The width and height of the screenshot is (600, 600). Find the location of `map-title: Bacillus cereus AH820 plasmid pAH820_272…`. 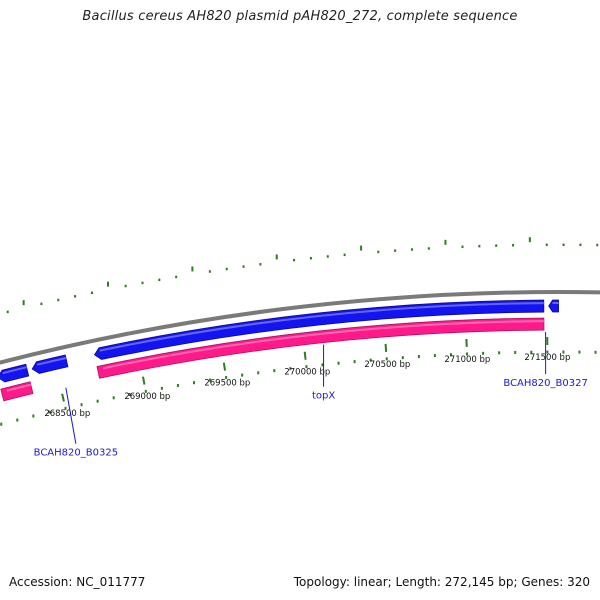

map-title: Bacillus cereus AH820 plasmid pAH820_272… is located at coordinates (300, 16).